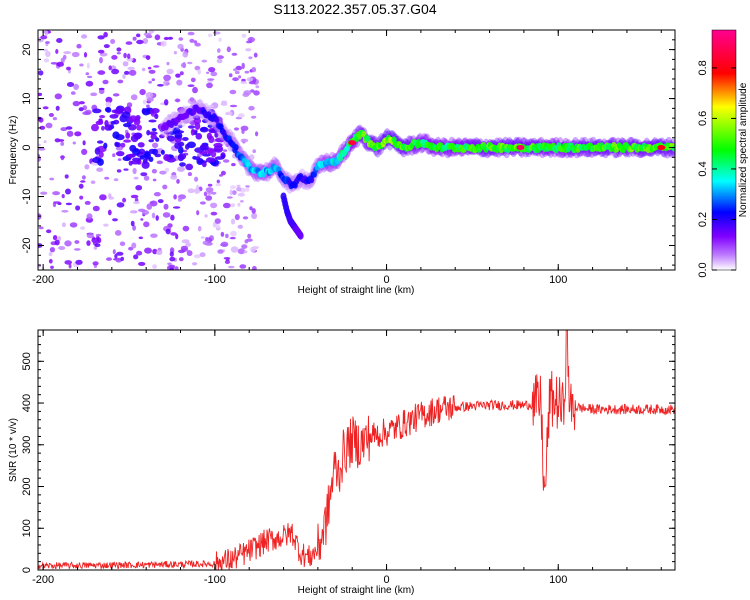  Describe the element at coordinates (149, 150) in the screenshot. I see `noise-blobs` at that location.